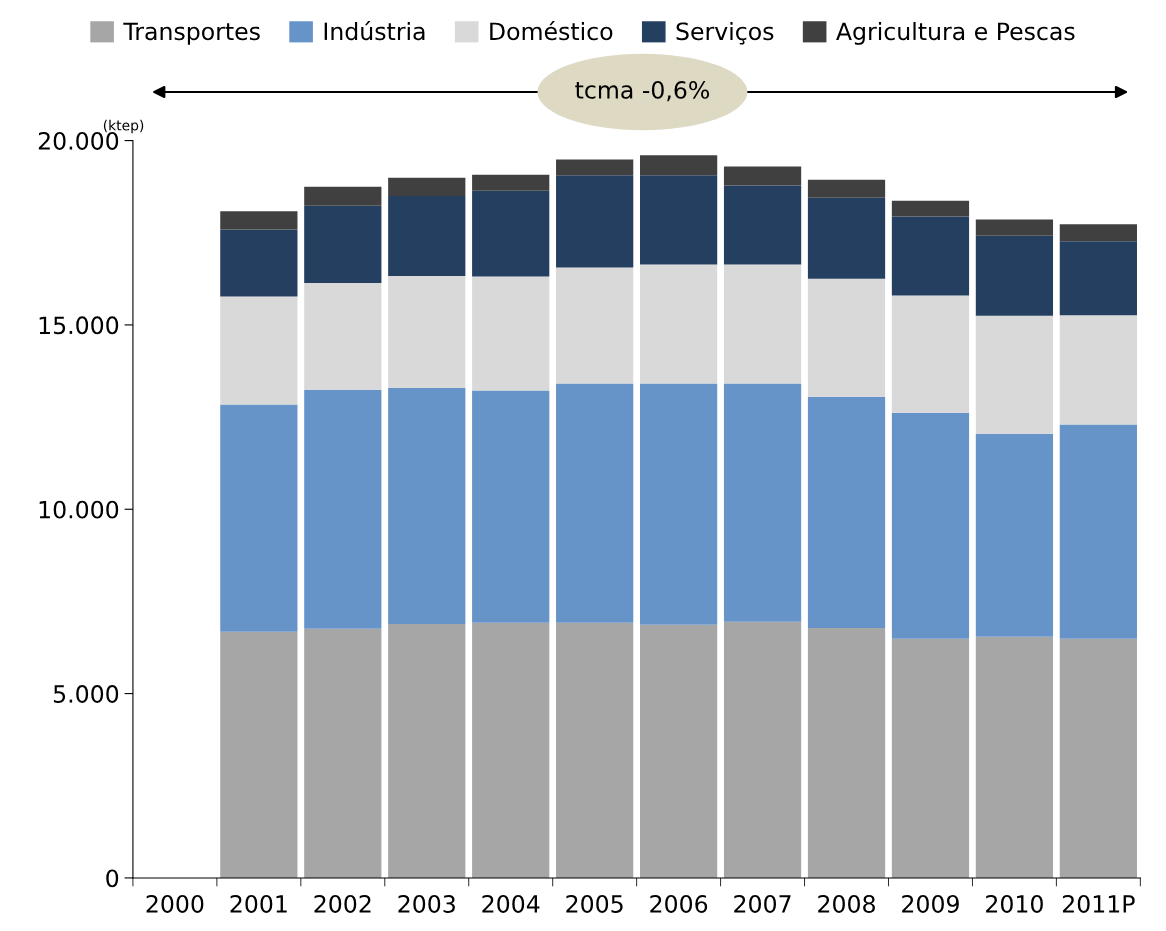  Describe the element at coordinates (551, 31) in the screenshot. I see `legend-label: Doméstico` at that location.